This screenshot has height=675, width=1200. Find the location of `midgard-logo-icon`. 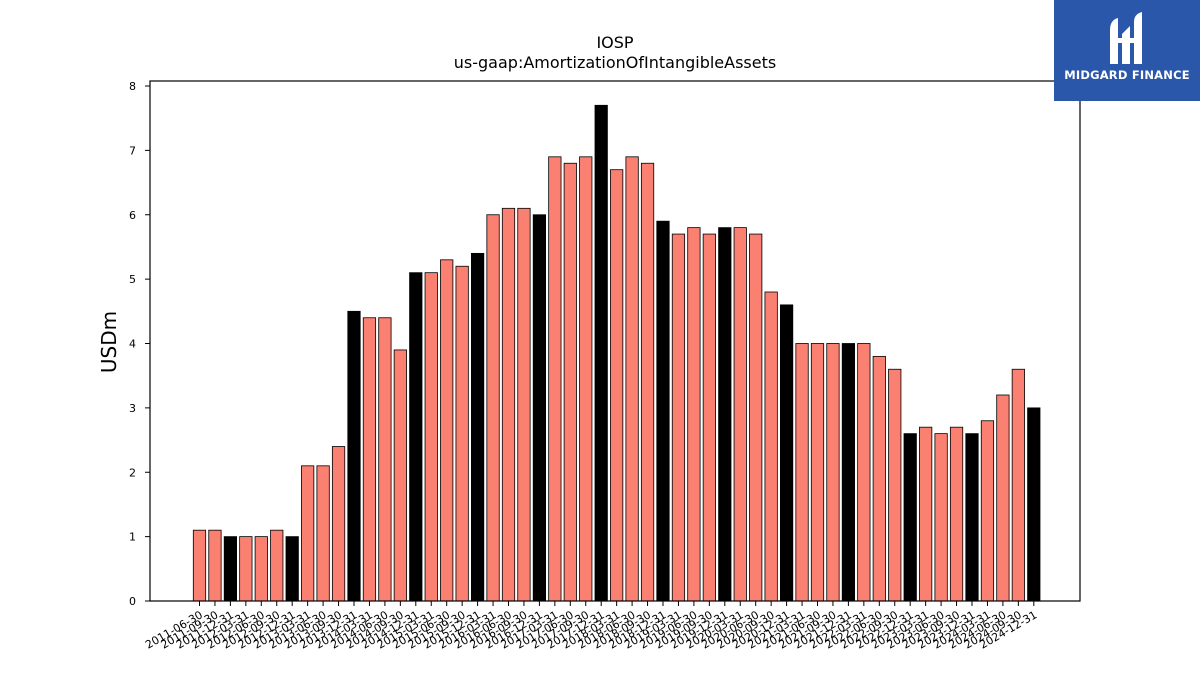

midgard-logo-icon is located at coordinates (1126, 38).